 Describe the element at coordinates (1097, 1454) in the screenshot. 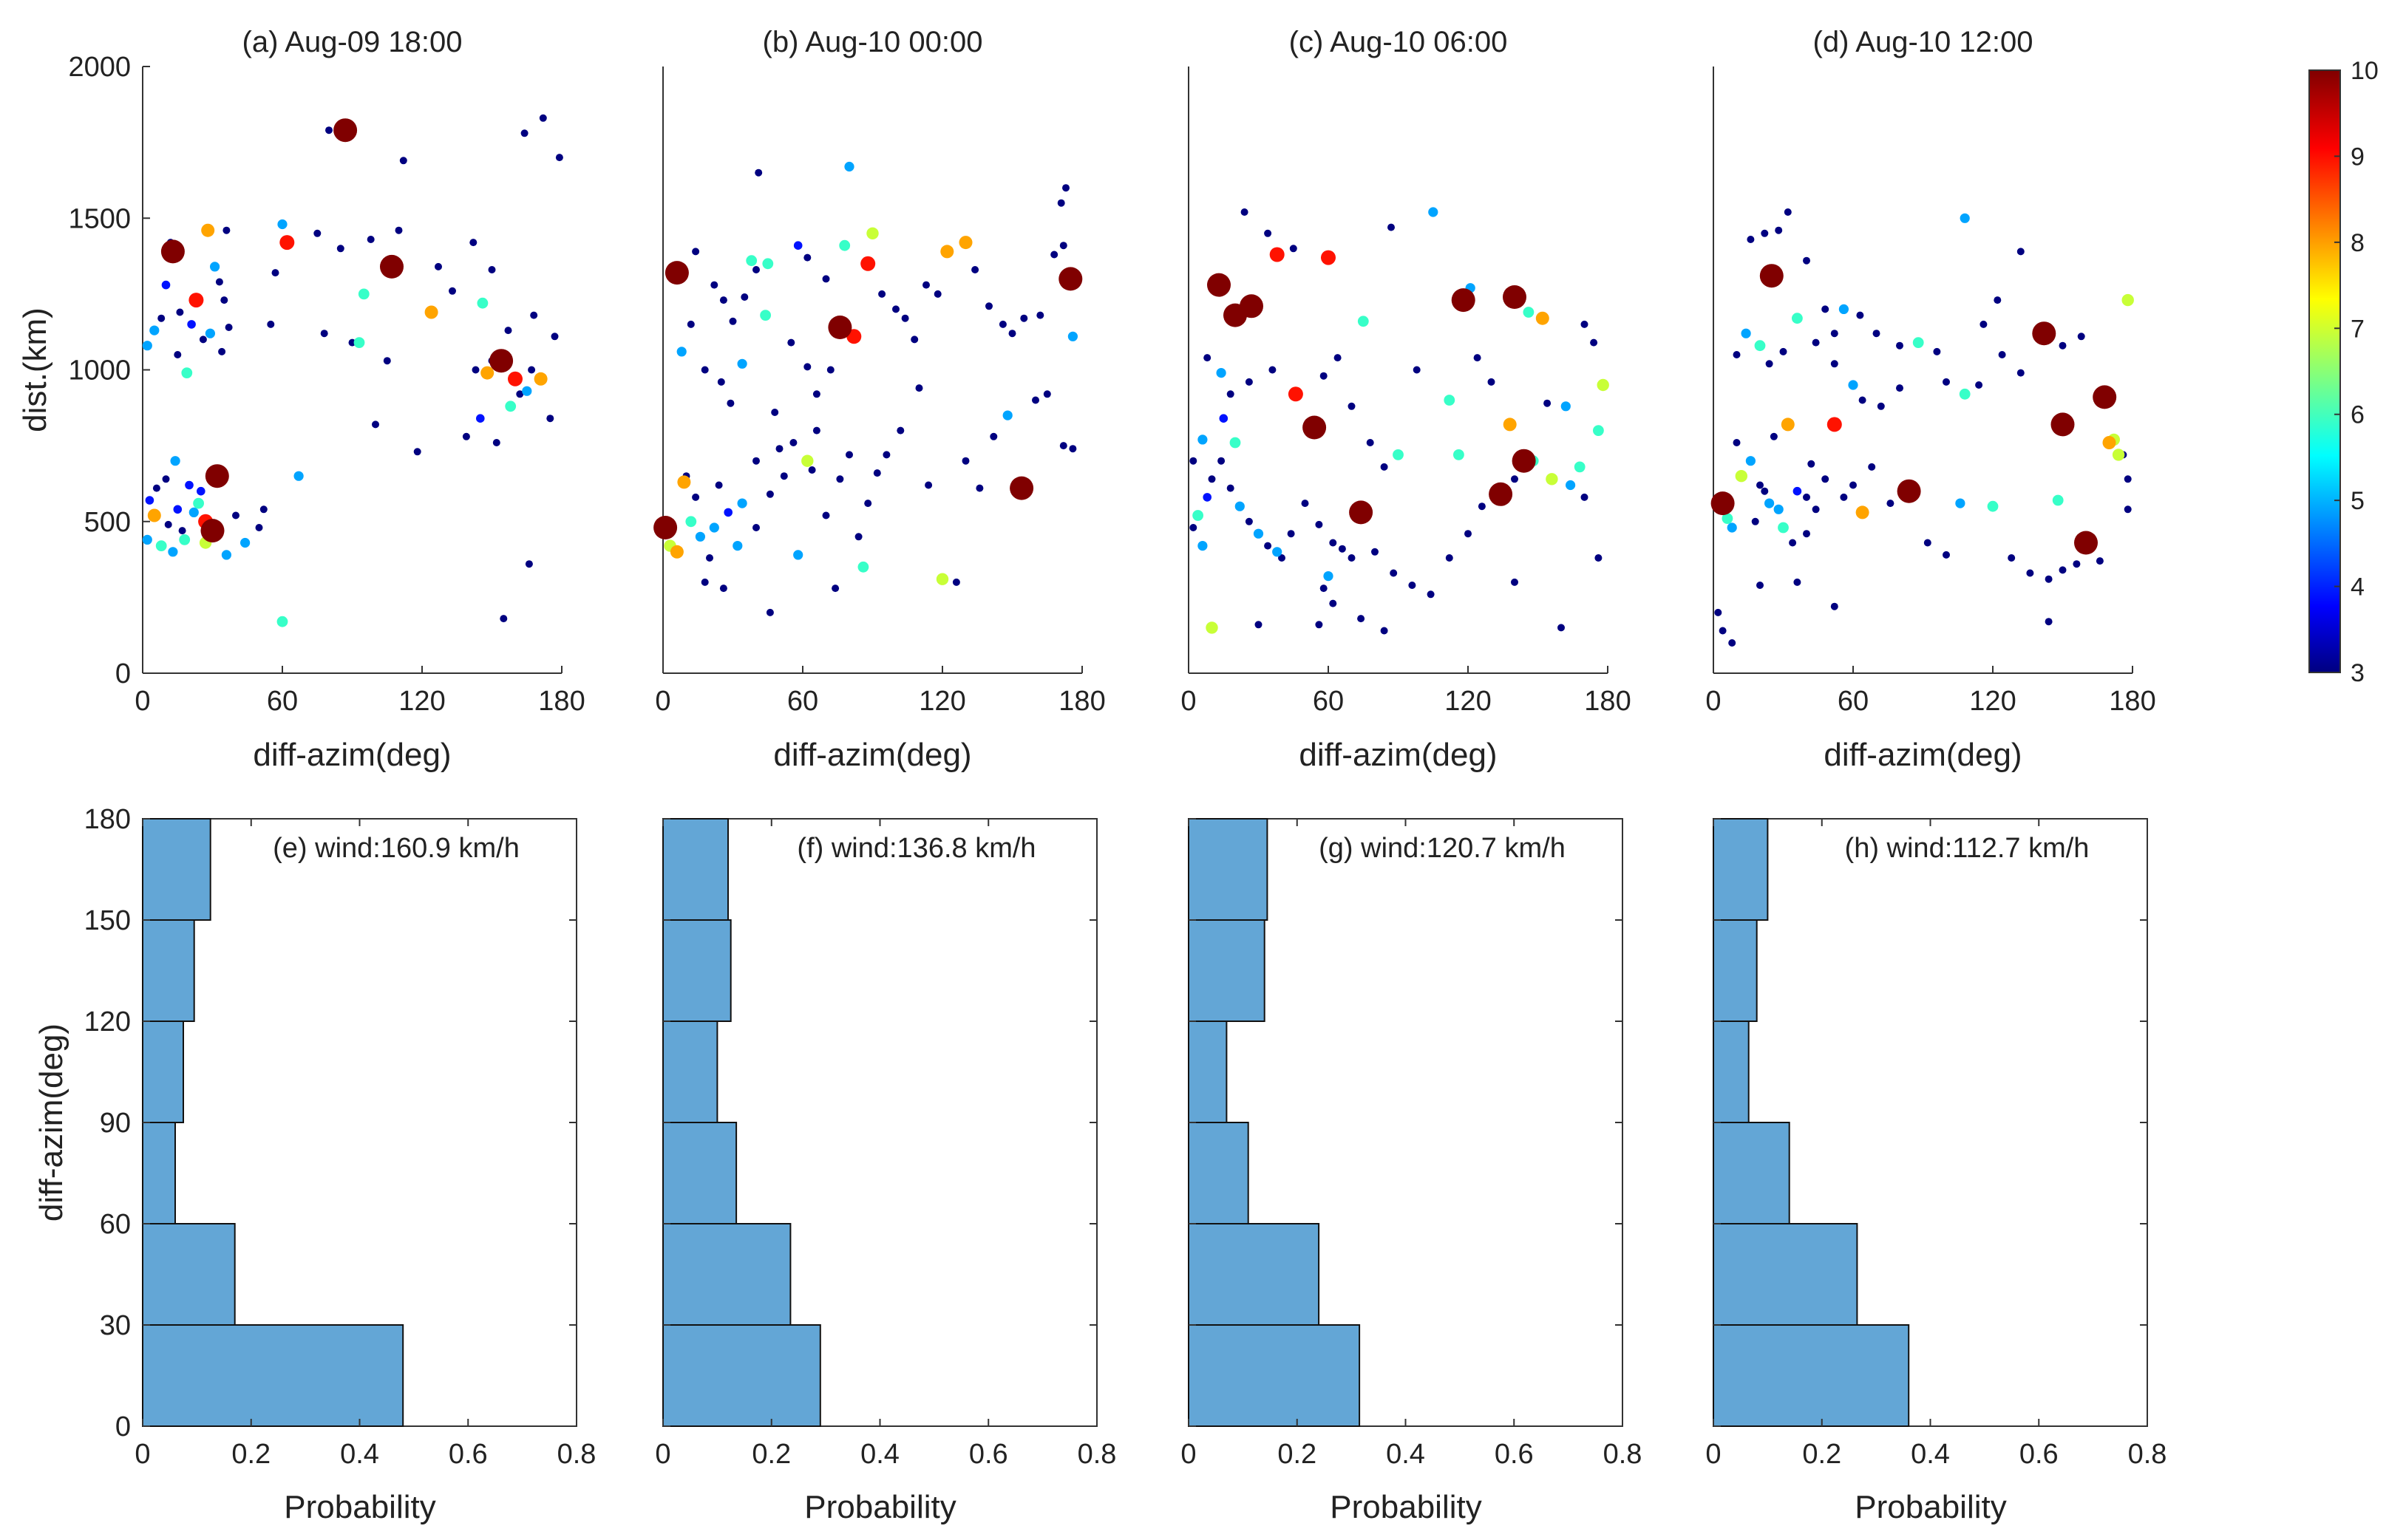

I see `x-tick-label: 0.8` at that location.